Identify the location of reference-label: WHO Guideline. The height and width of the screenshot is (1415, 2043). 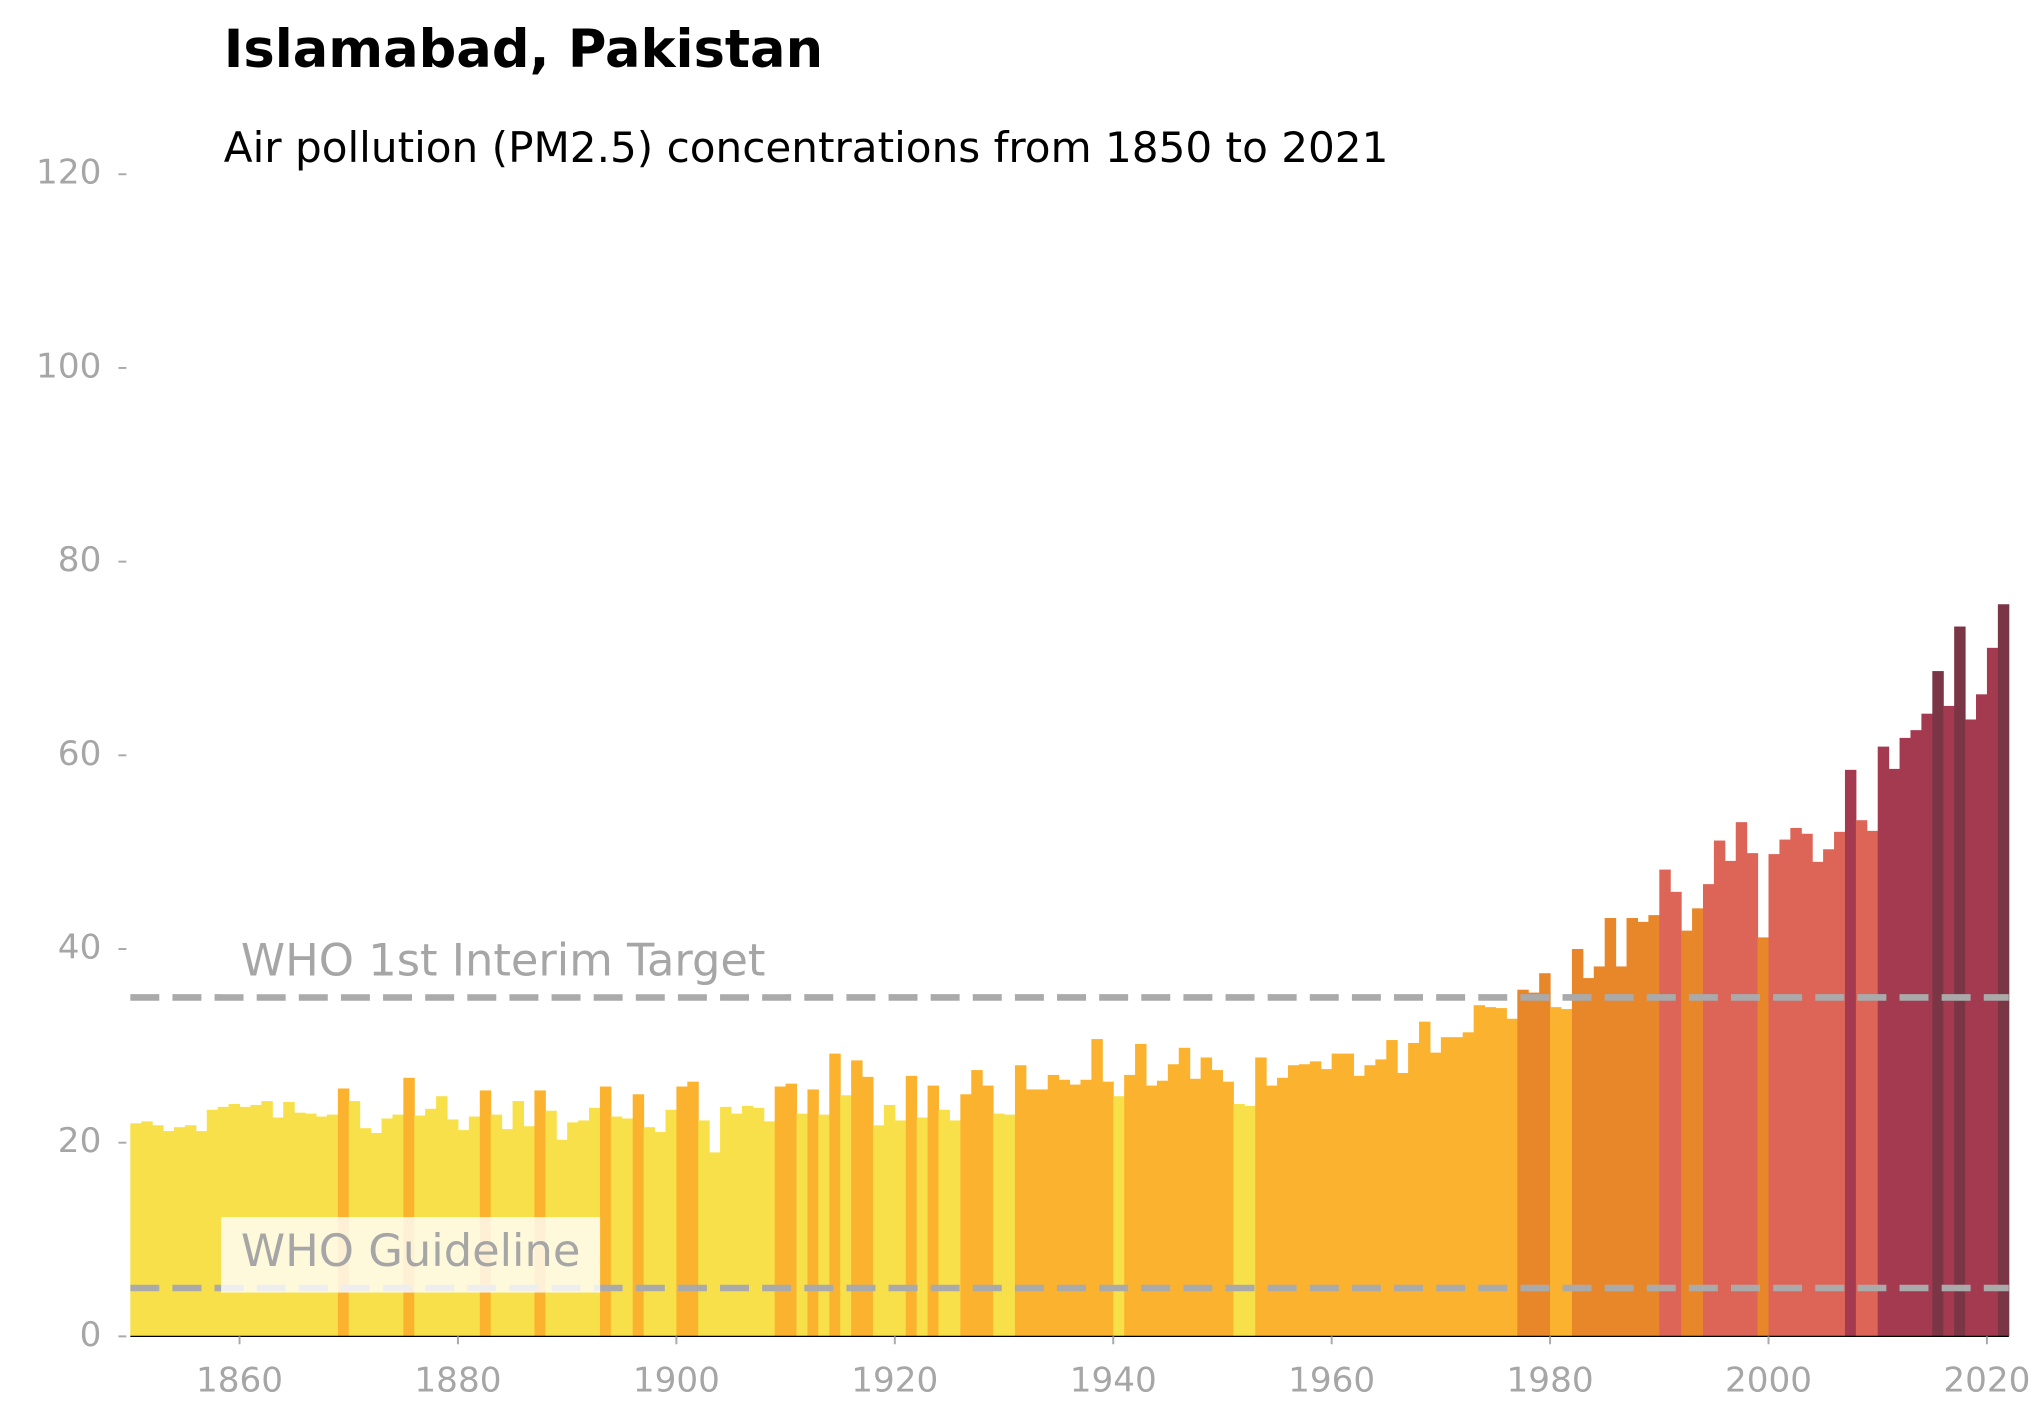
(410, 1251).